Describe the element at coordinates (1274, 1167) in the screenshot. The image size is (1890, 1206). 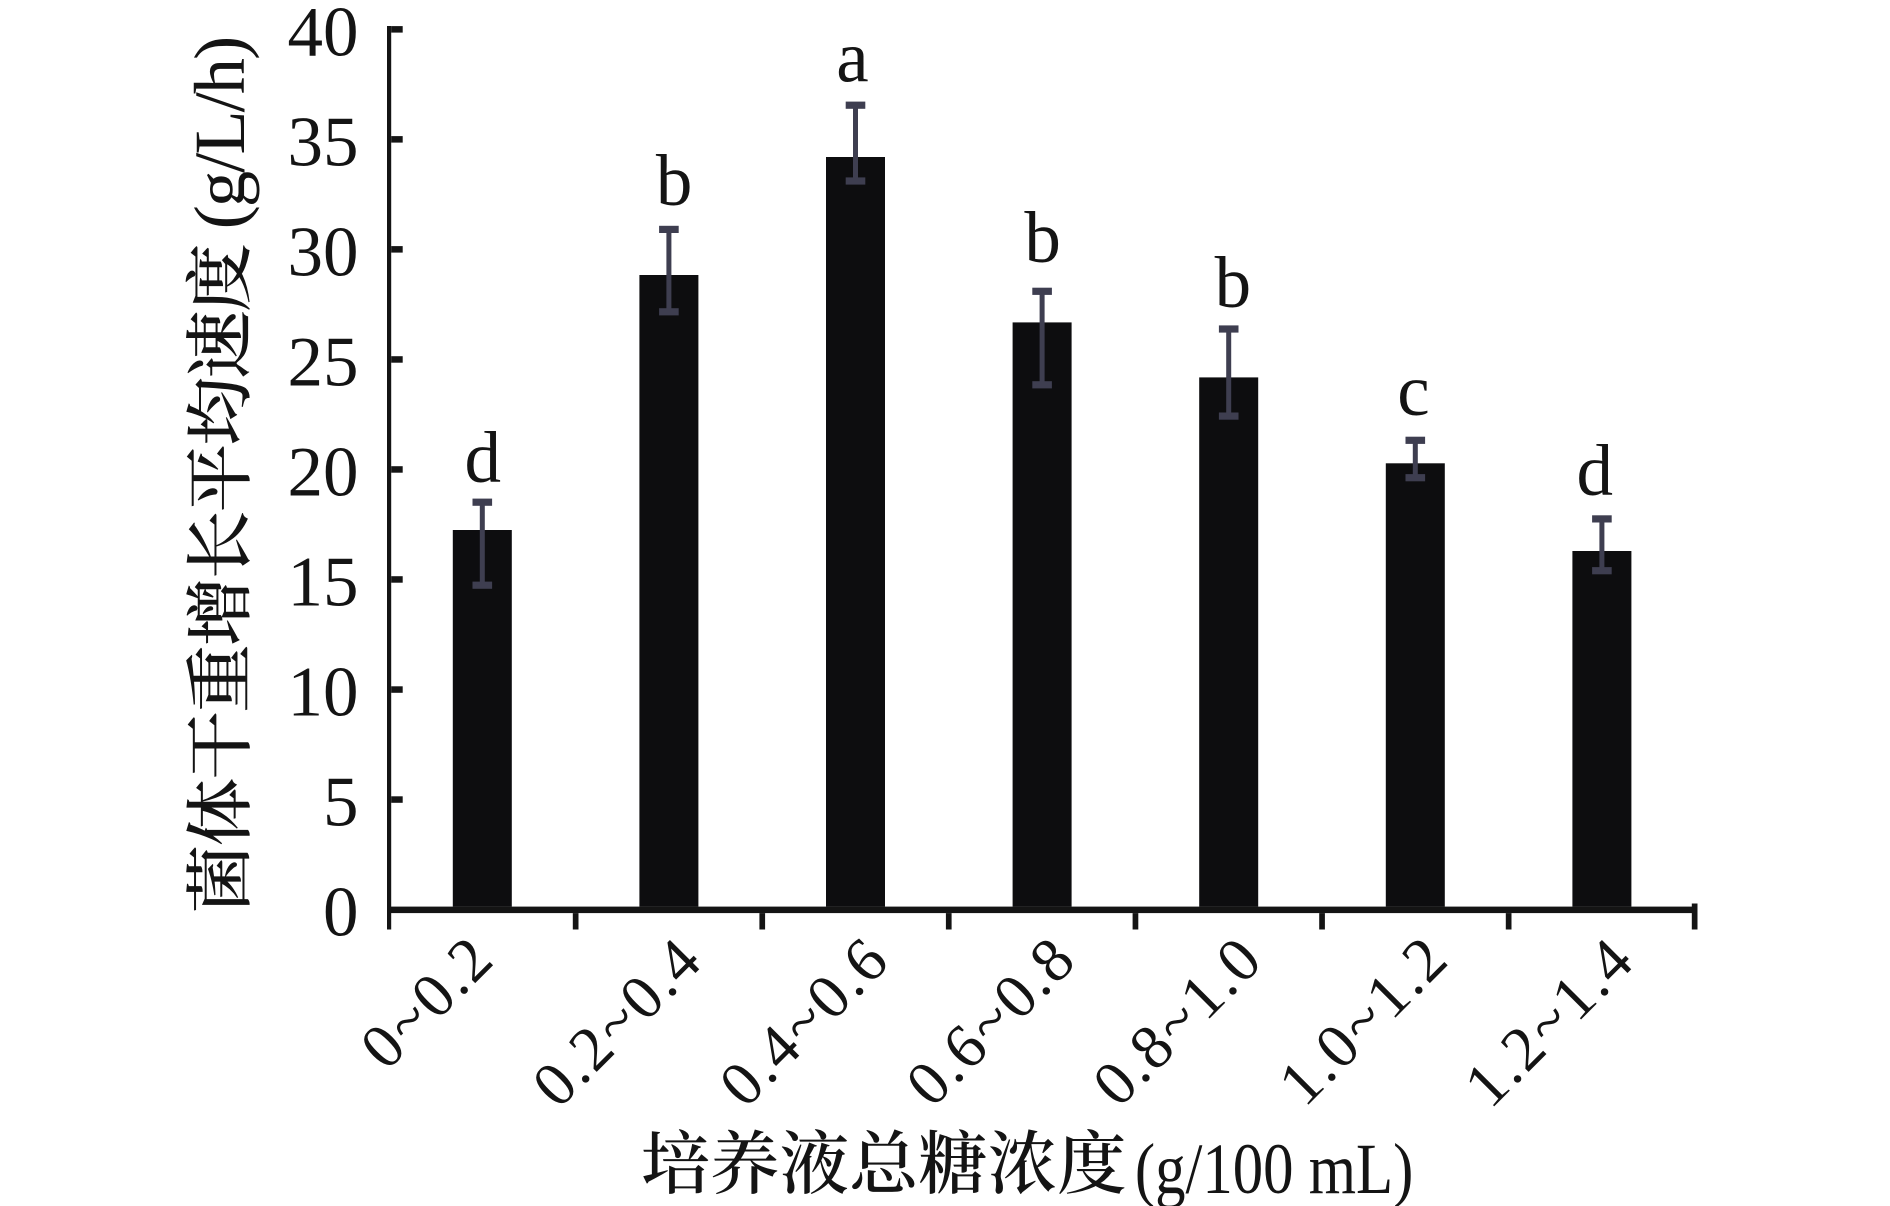
I see `svg-text: (g/100 mL)` at that location.